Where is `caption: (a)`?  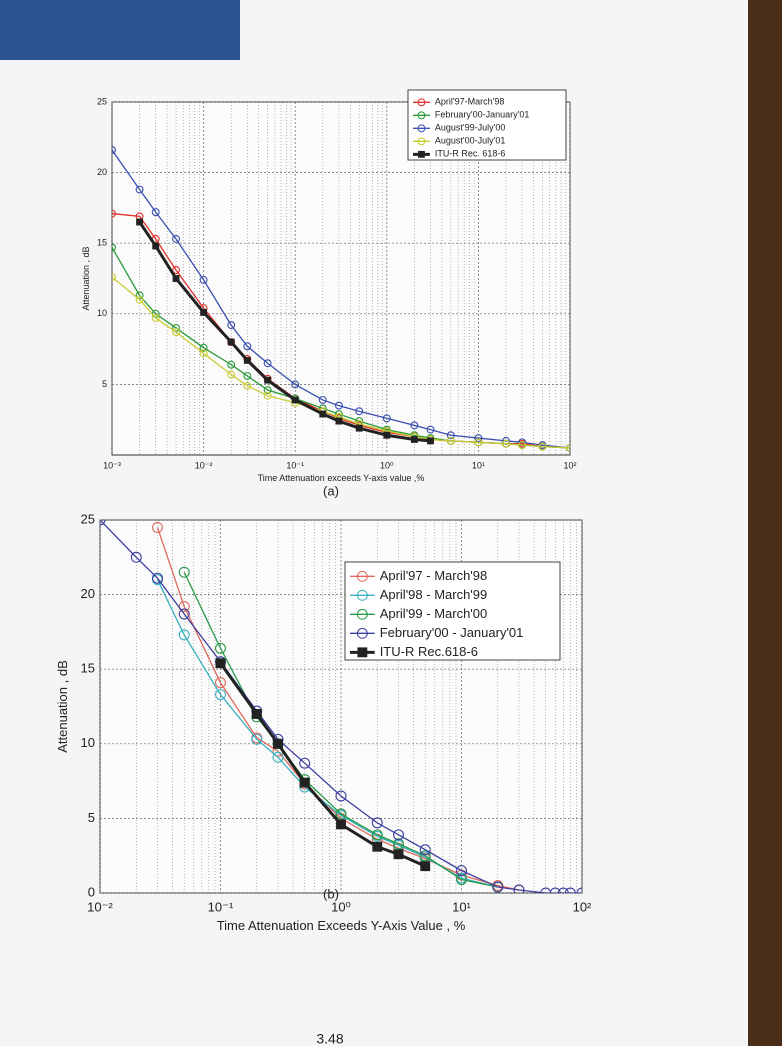
caption: (a) is located at coordinates (331, 490).